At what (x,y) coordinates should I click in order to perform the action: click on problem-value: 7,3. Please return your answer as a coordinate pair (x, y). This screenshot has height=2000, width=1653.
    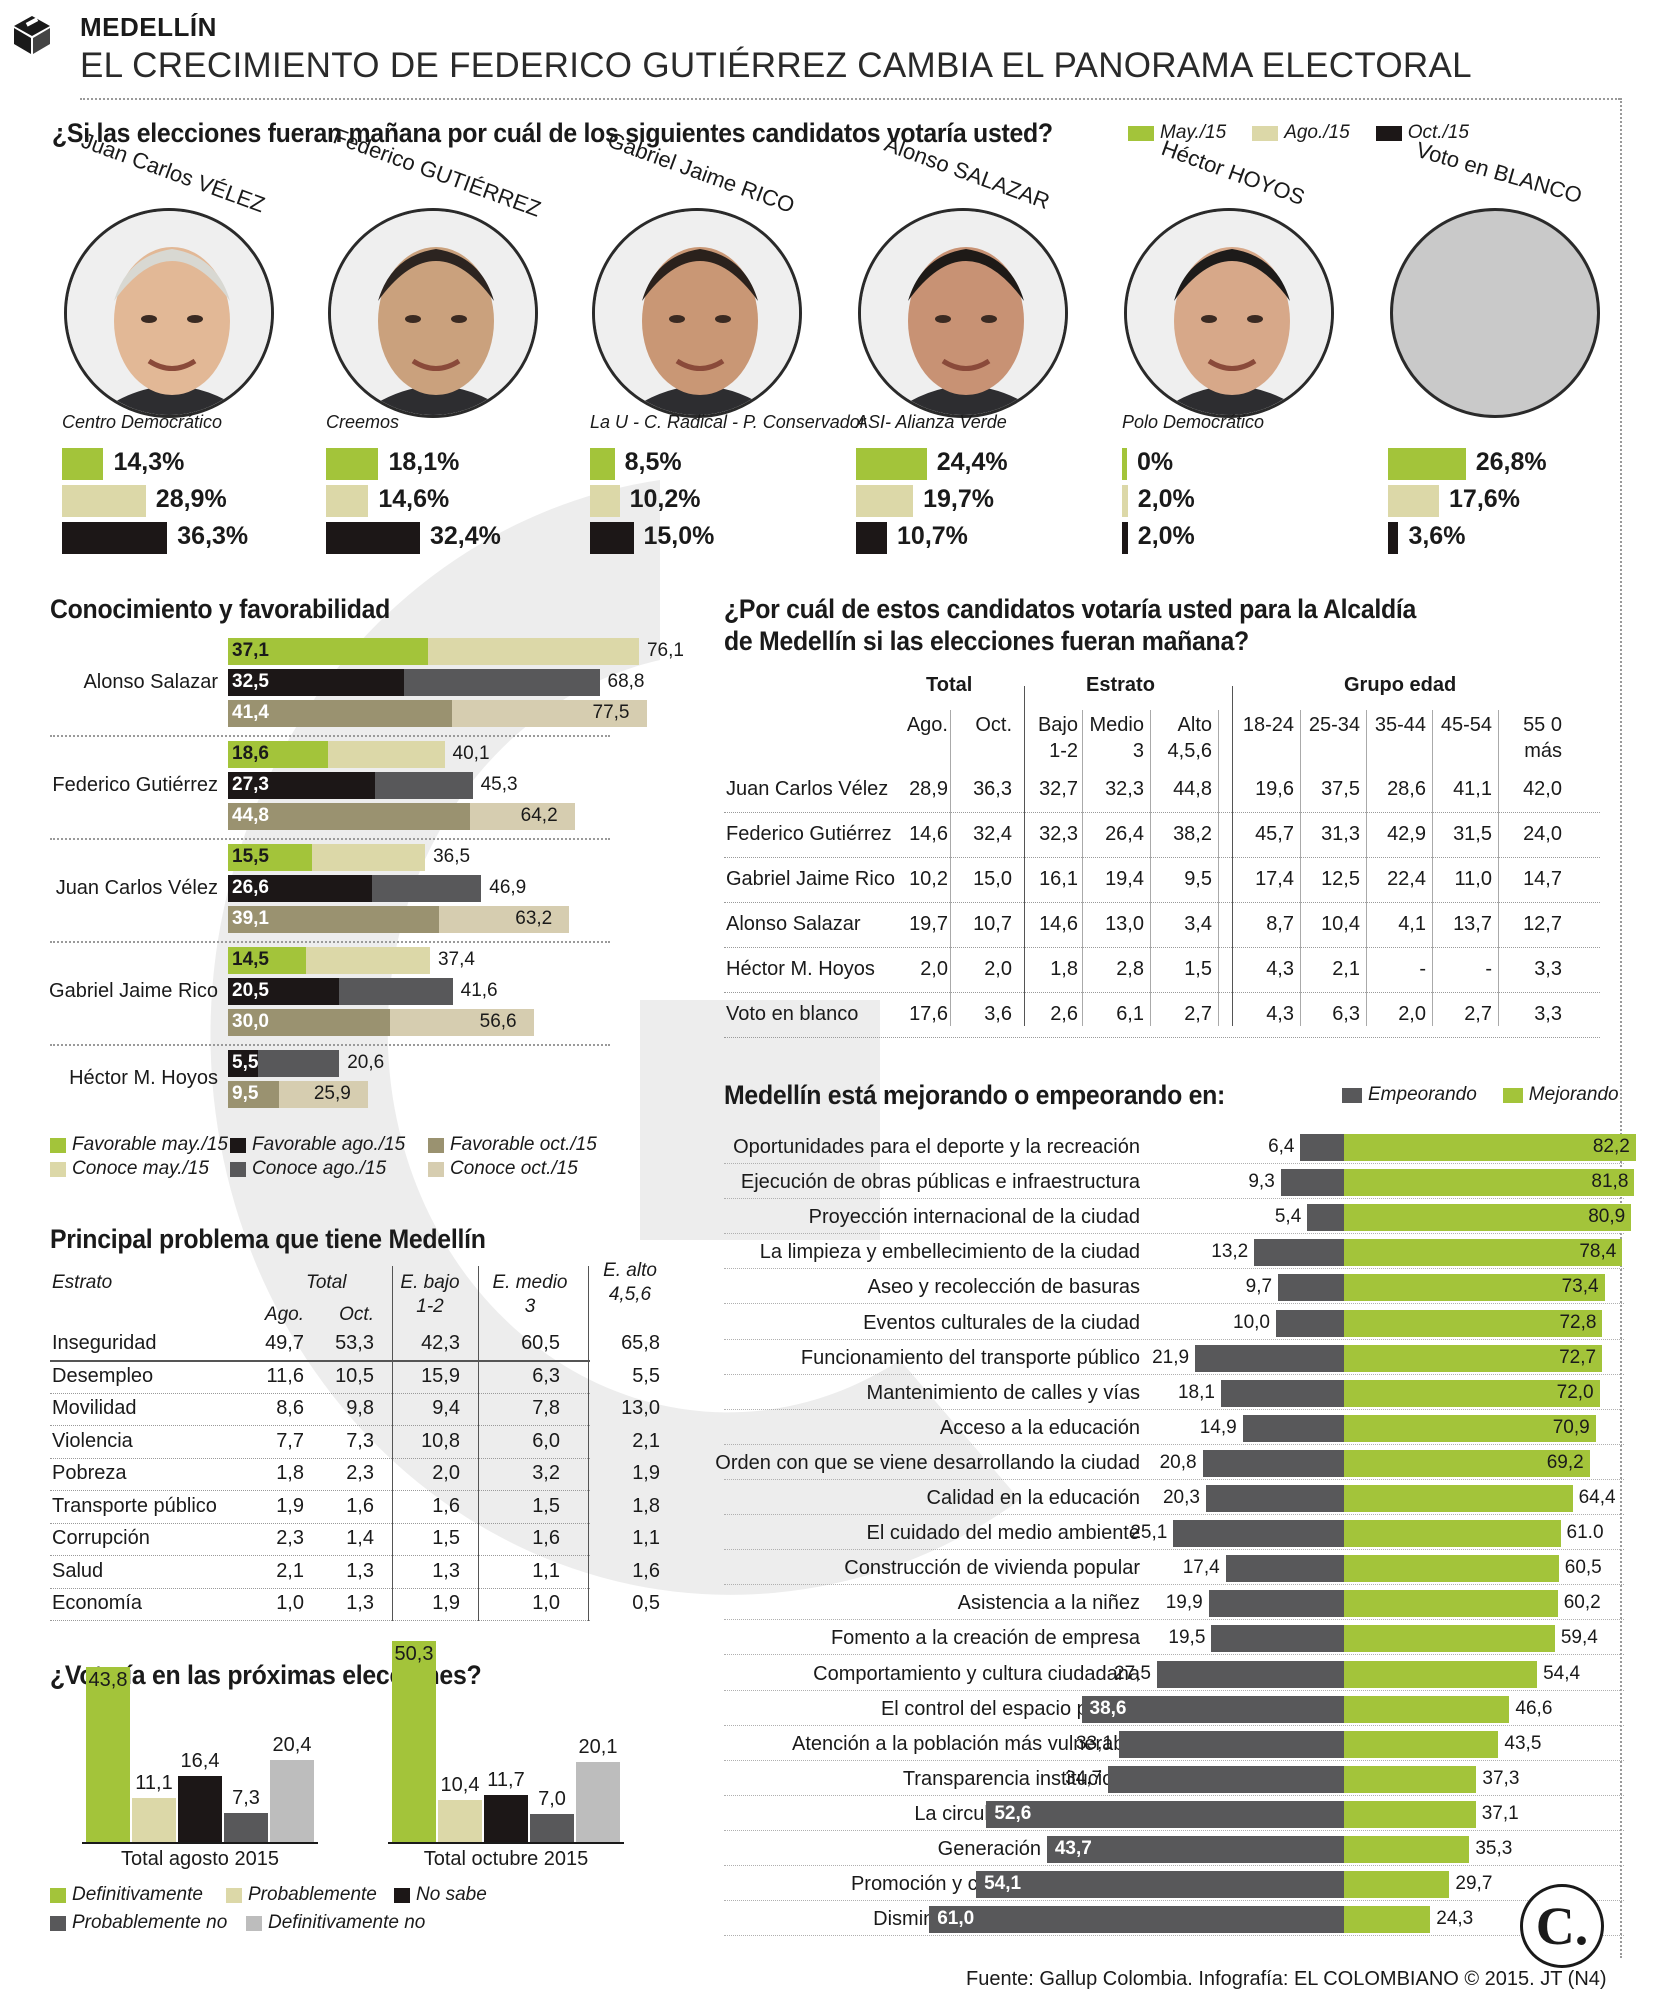
    Looking at the image, I should click on (360, 1440).